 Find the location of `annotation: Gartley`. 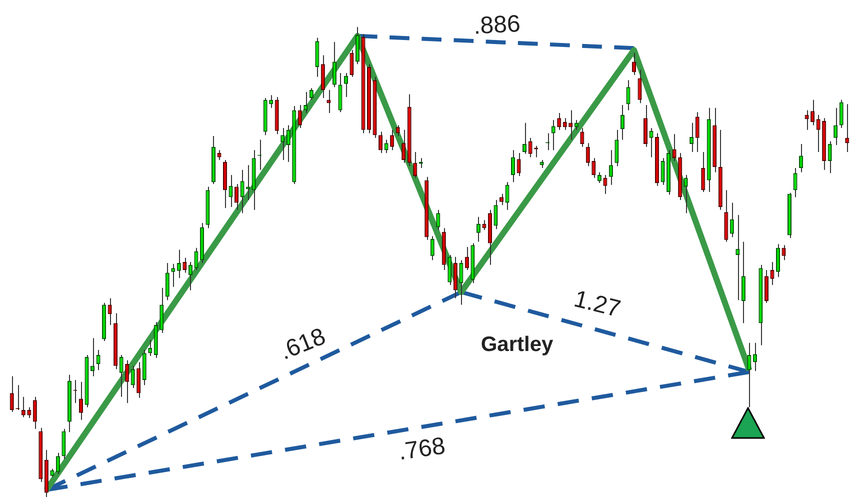

annotation: Gartley is located at coordinates (517, 344).